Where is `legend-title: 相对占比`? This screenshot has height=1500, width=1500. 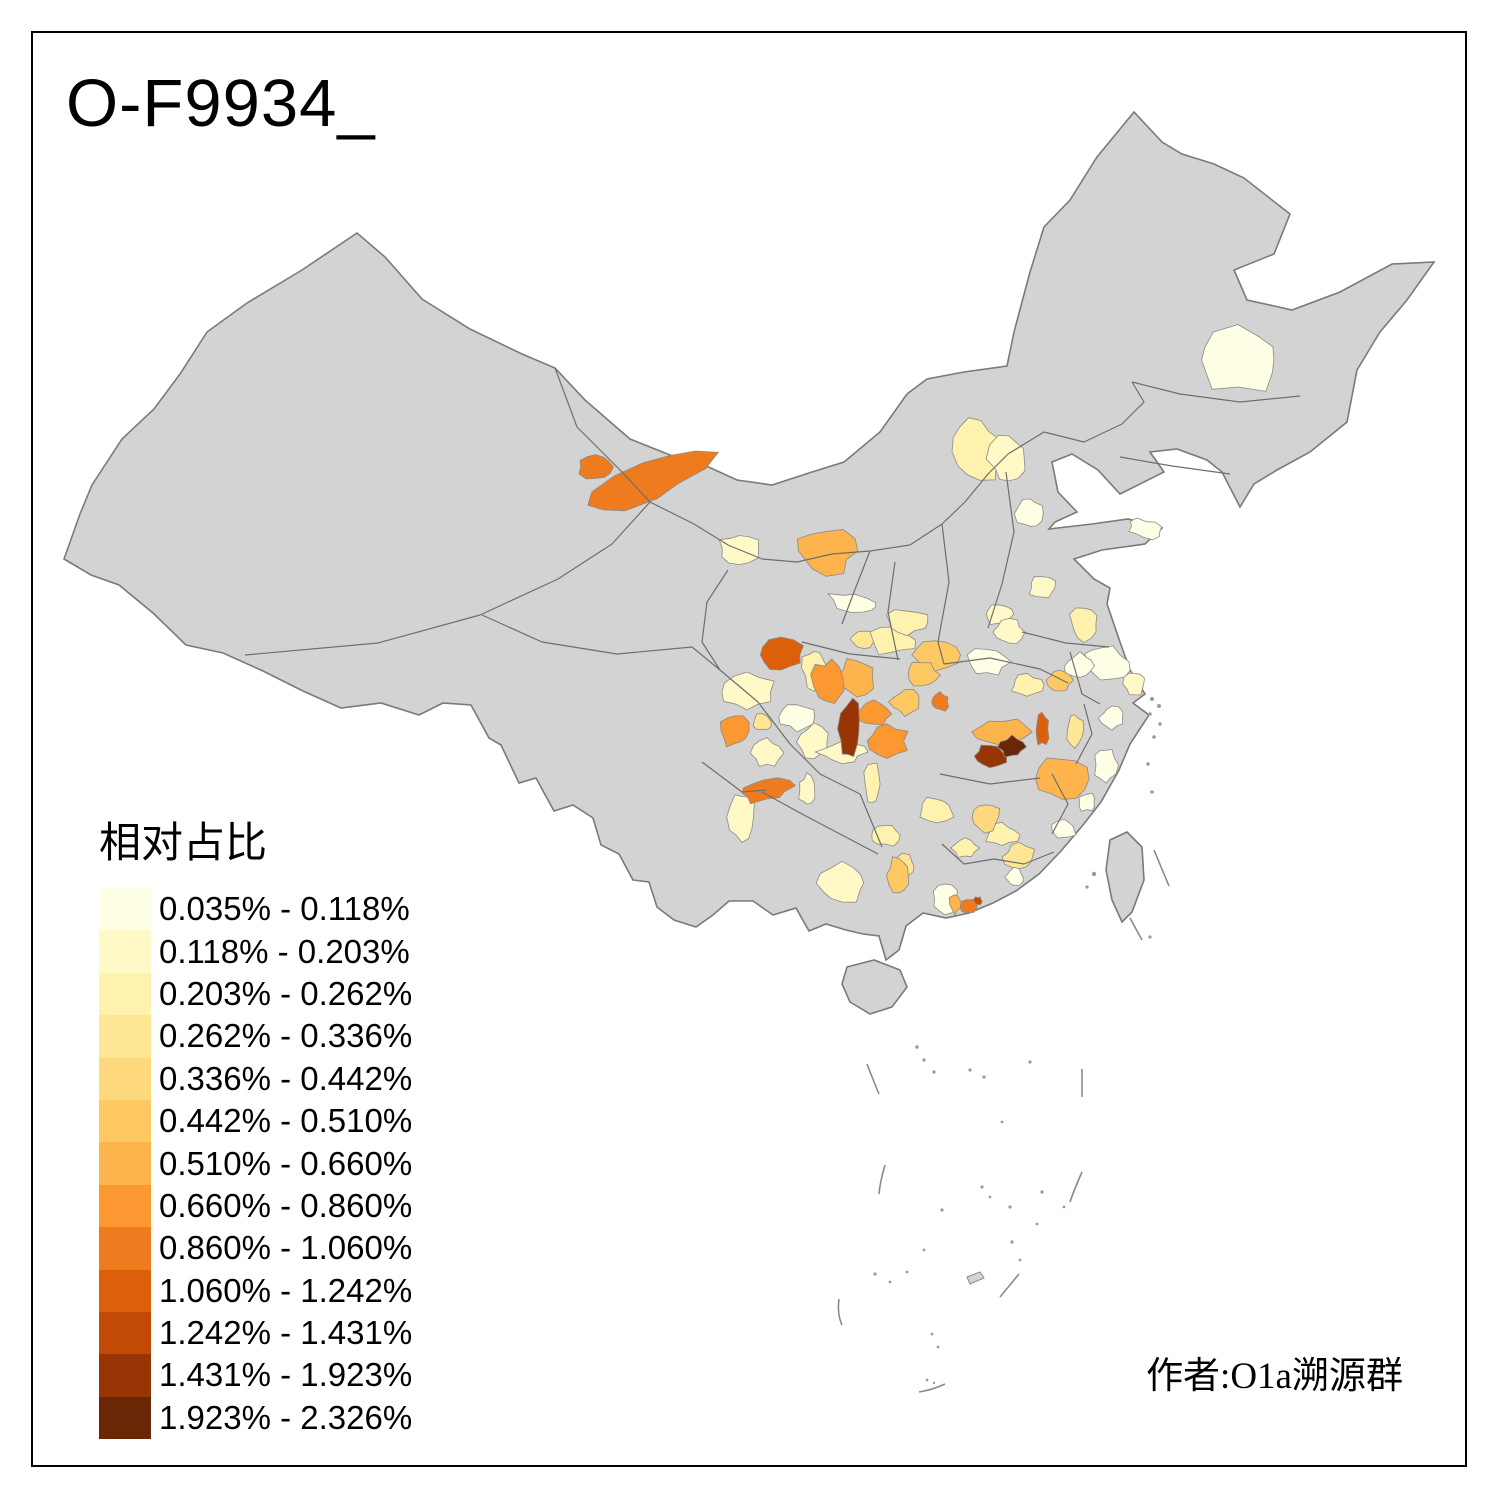
legend-title: 相对占比 is located at coordinates (183, 844).